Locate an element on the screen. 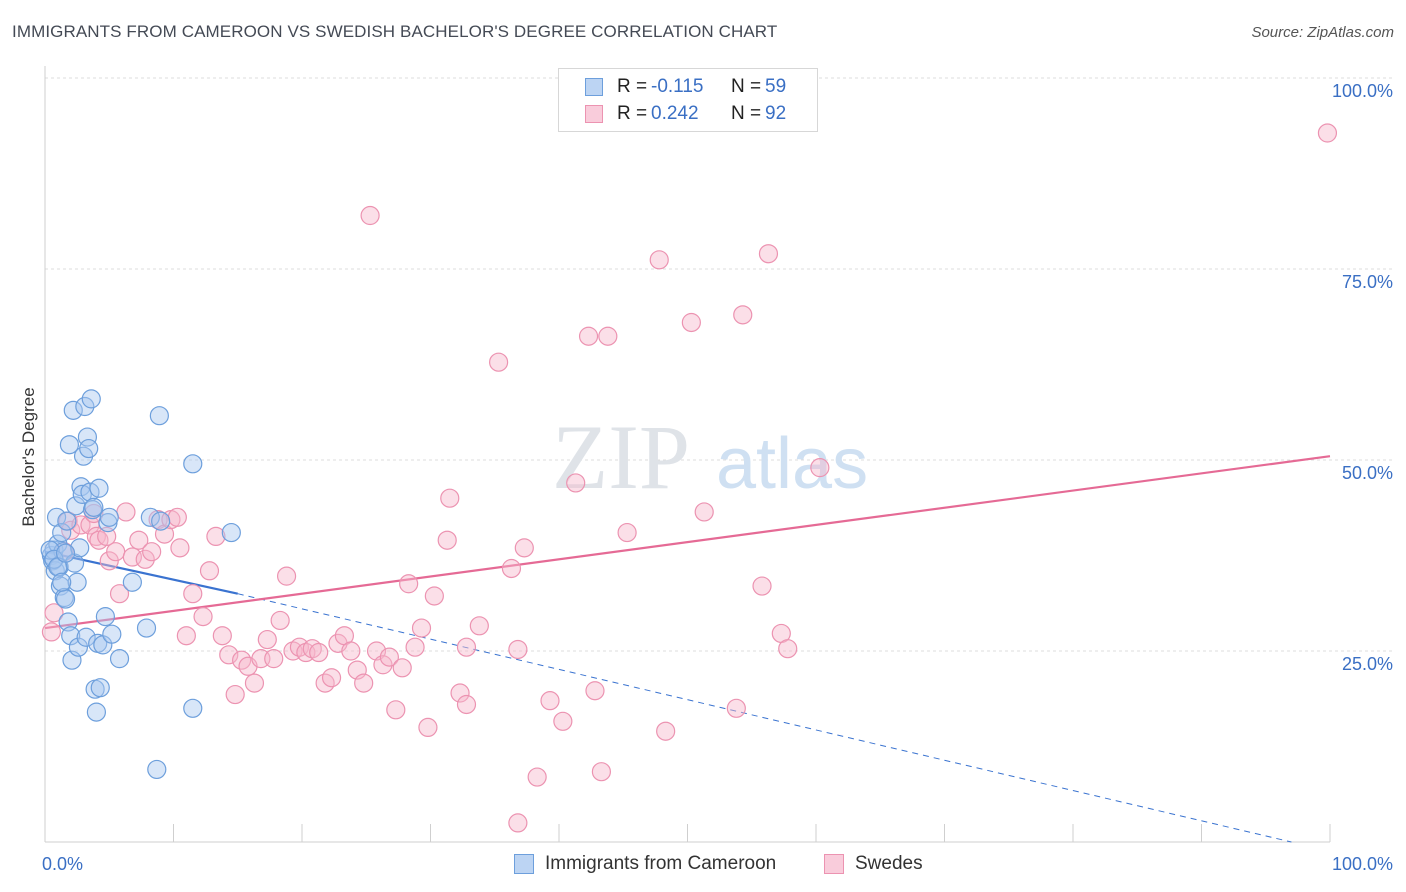 The image size is (1406, 892). series-swatch-blue is located at coordinates (524, 864).